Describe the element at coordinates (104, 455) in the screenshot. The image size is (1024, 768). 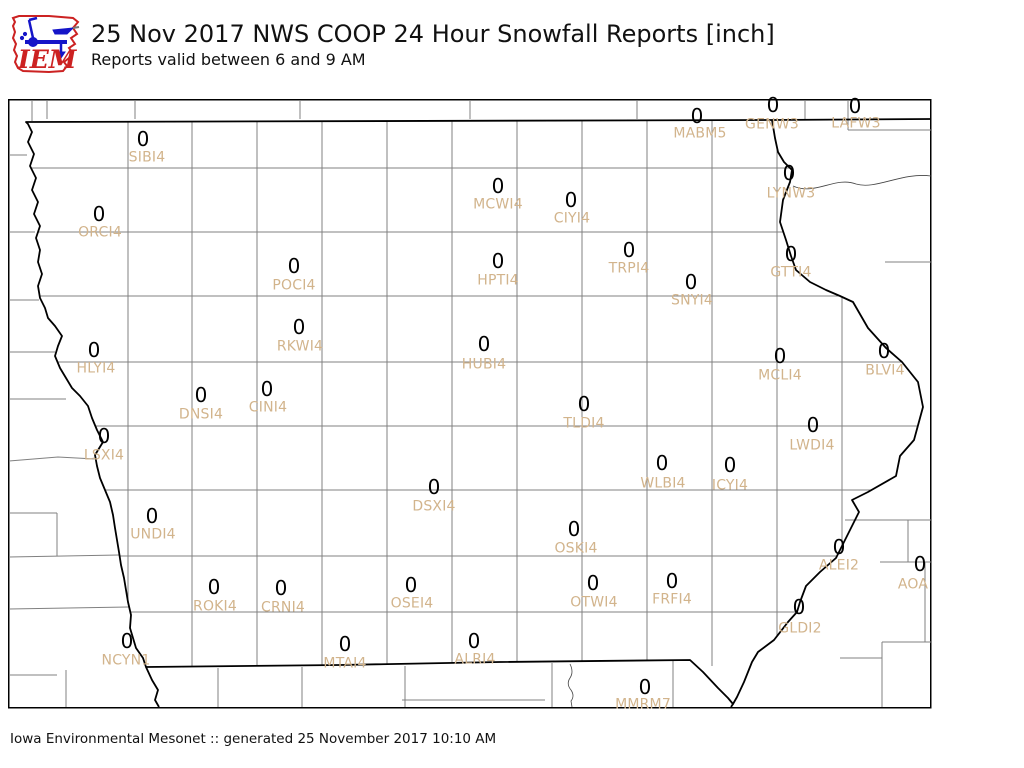
I see `station-id-label: LSXI4` at that location.